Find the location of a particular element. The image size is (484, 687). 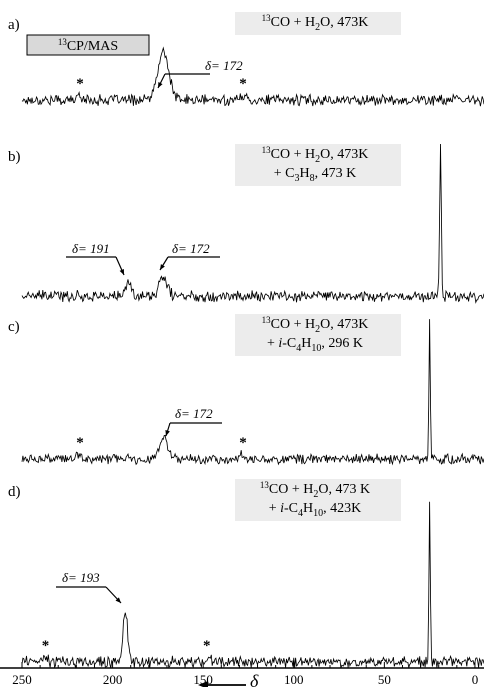

conditions-box-c is located at coordinates (318, 335).